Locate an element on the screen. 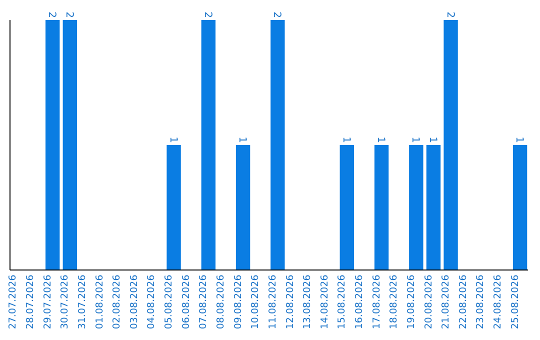 Image resolution: width=540 pixels, height=340 pixels. x-tick-label: 05.08.2026 is located at coordinates (169, 302).